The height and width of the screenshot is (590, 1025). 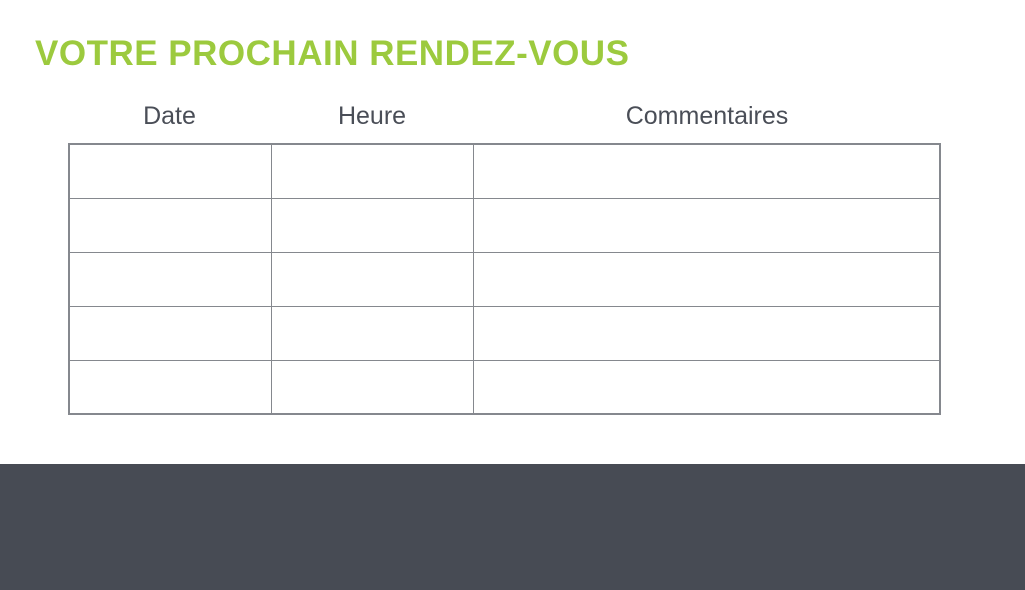 I want to click on column-header-commentaires: Commentaires, so click(x=707, y=116).